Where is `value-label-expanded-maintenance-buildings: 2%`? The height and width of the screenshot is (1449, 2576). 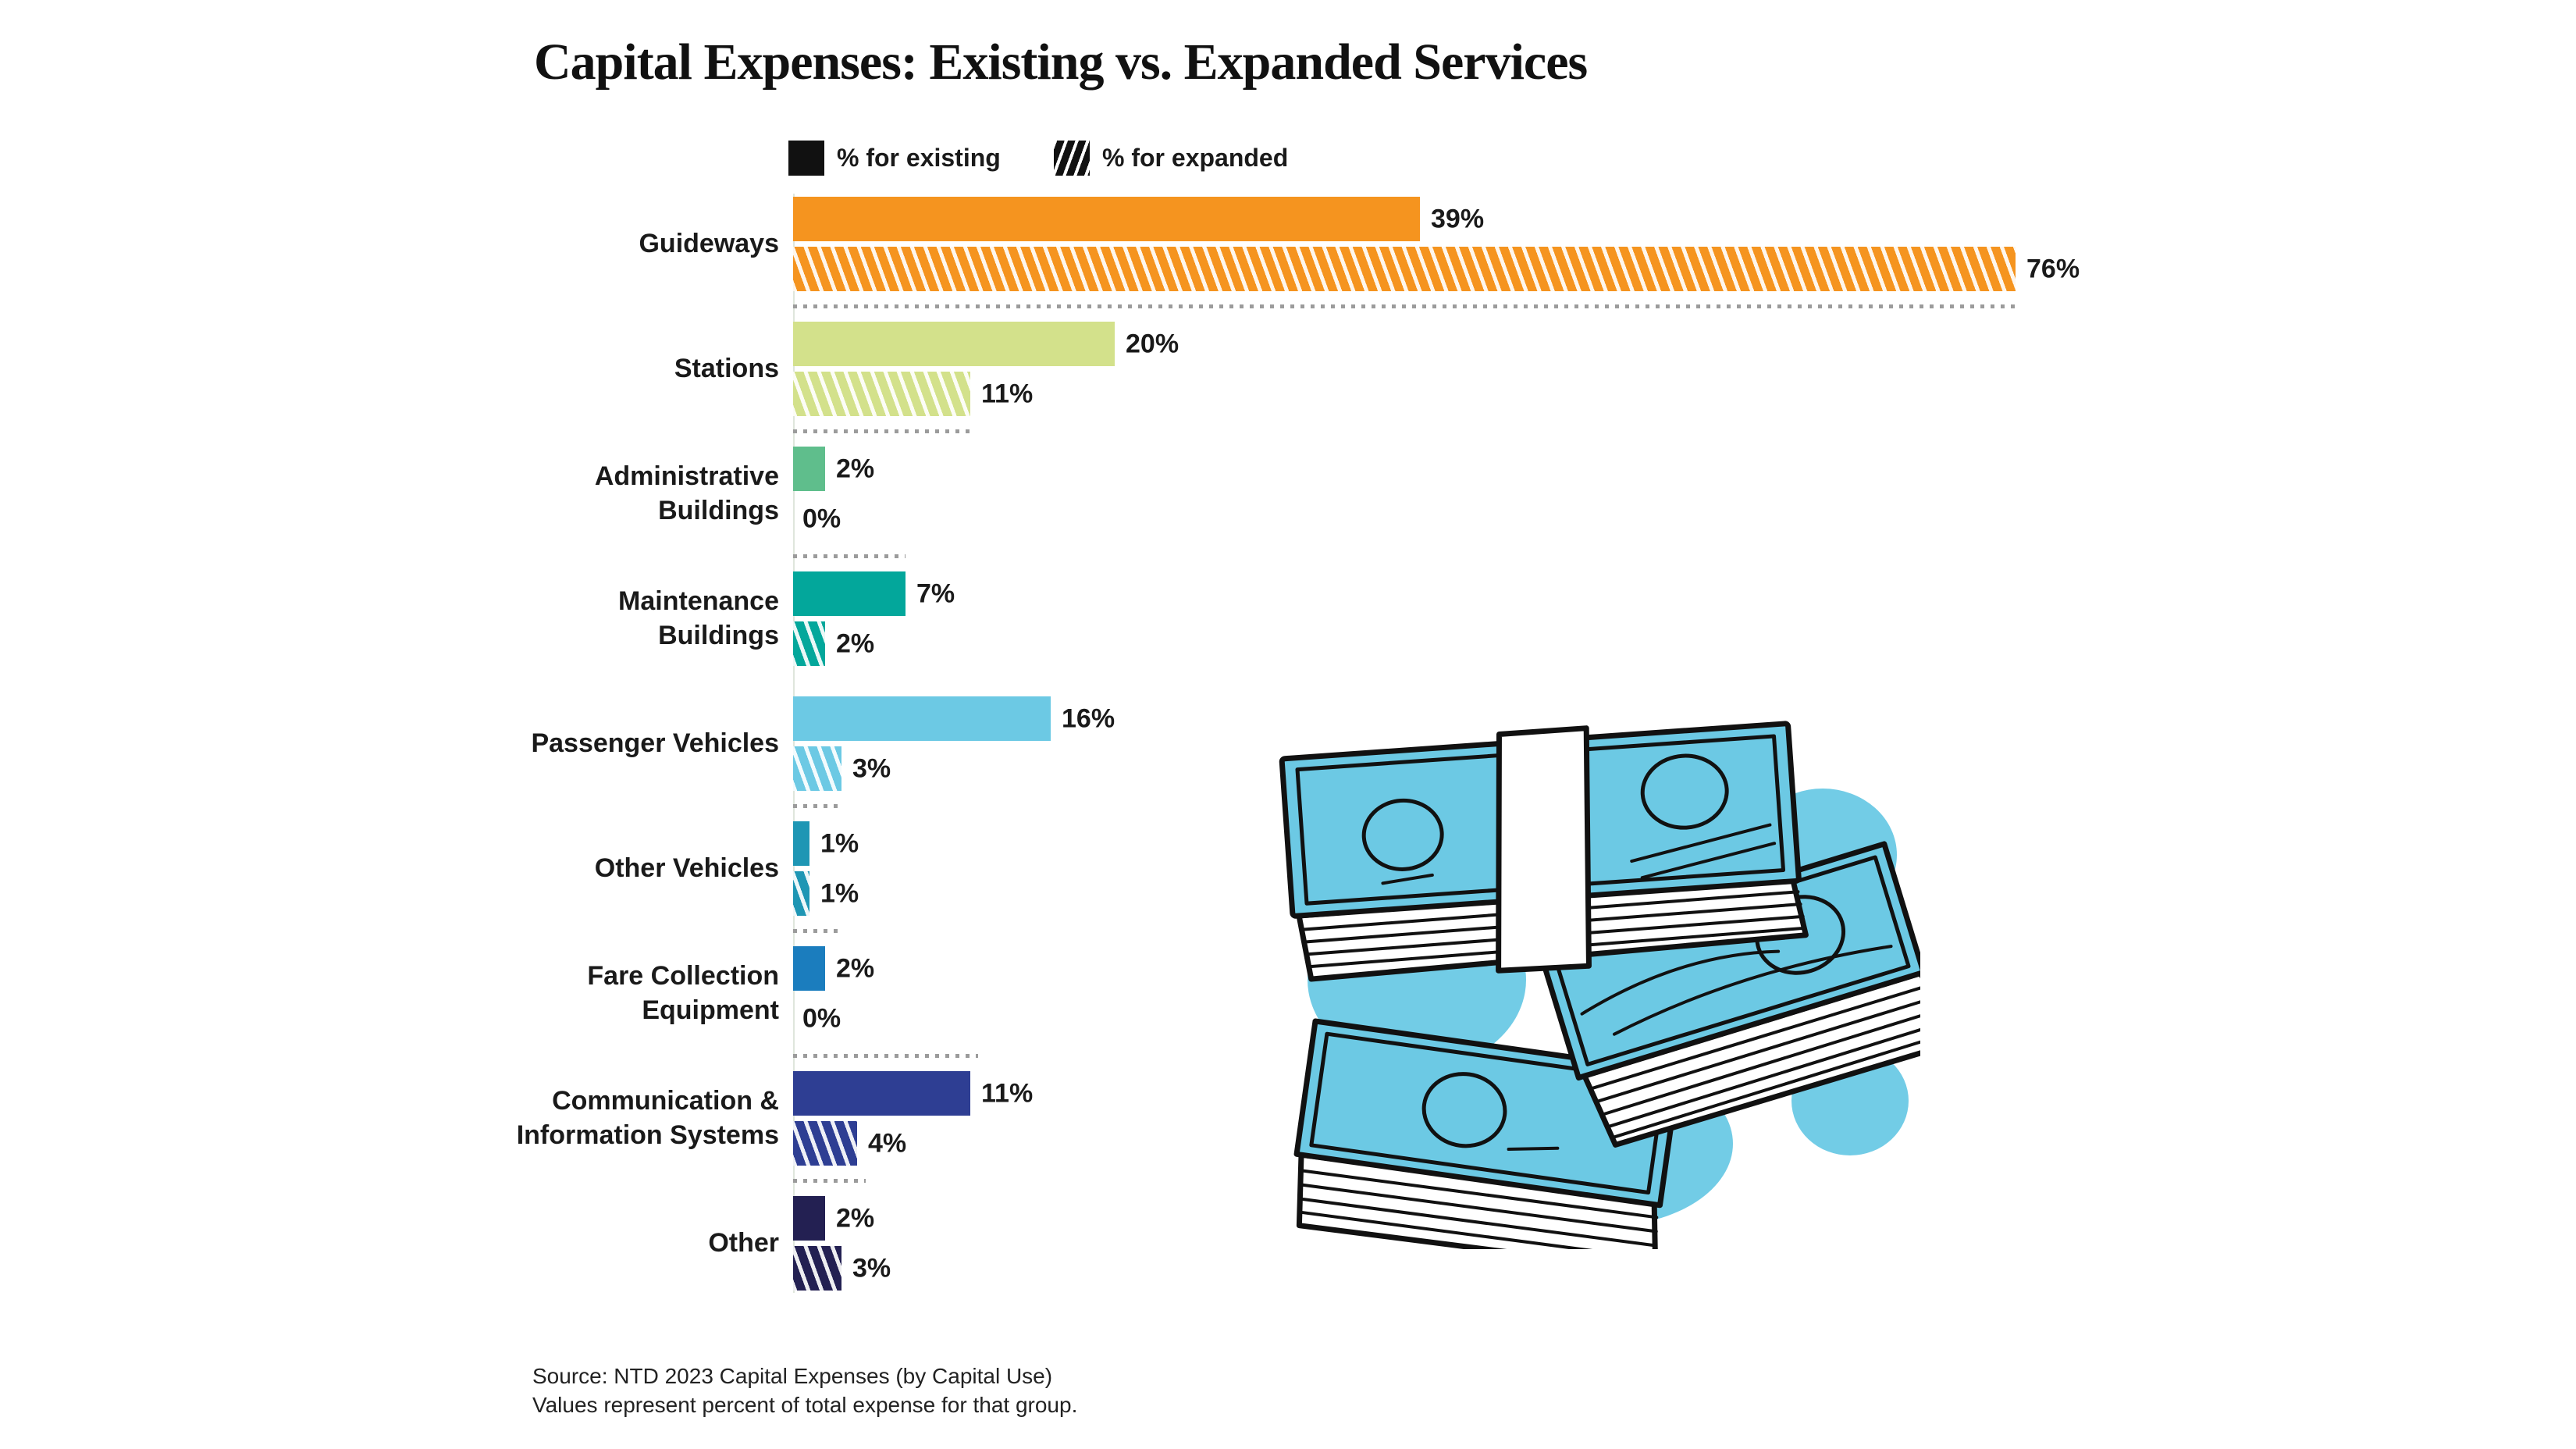 value-label-expanded-maintenance-buildings: 2% is located at coordinates (855, 643).